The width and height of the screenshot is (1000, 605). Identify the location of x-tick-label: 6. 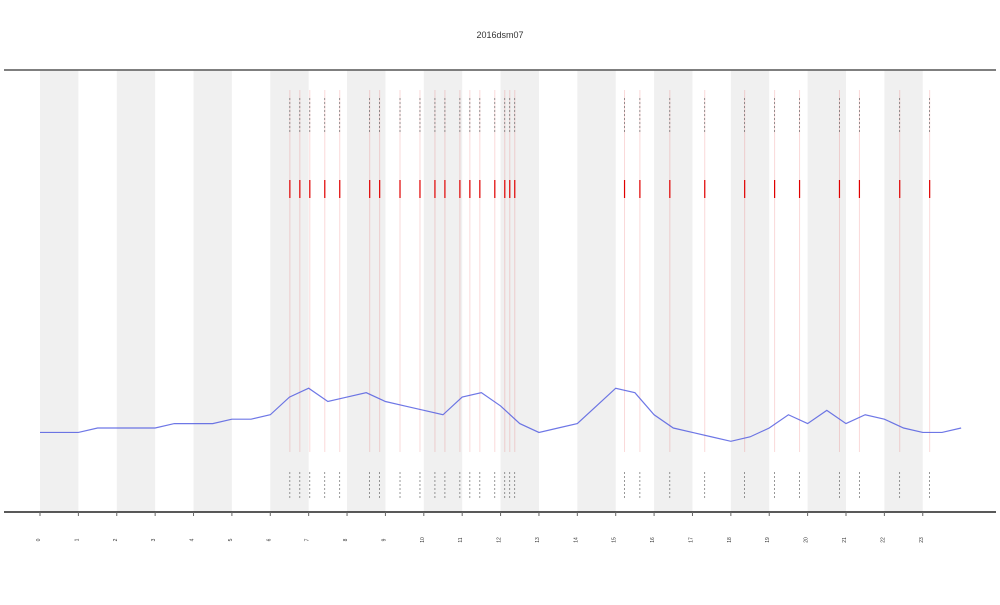
(269, 539).